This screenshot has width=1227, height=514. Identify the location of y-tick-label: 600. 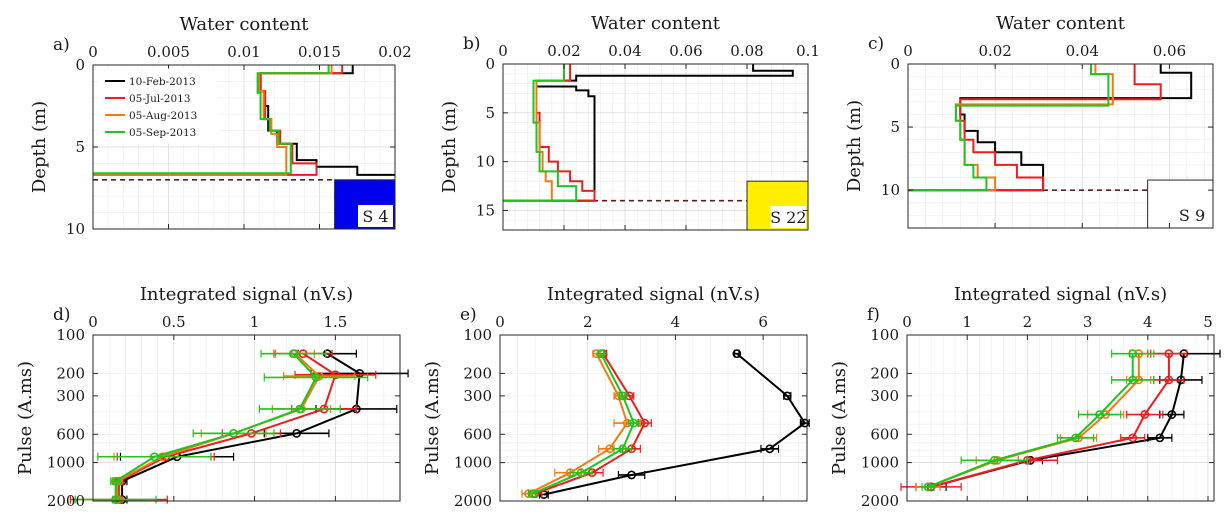
(477, 434).